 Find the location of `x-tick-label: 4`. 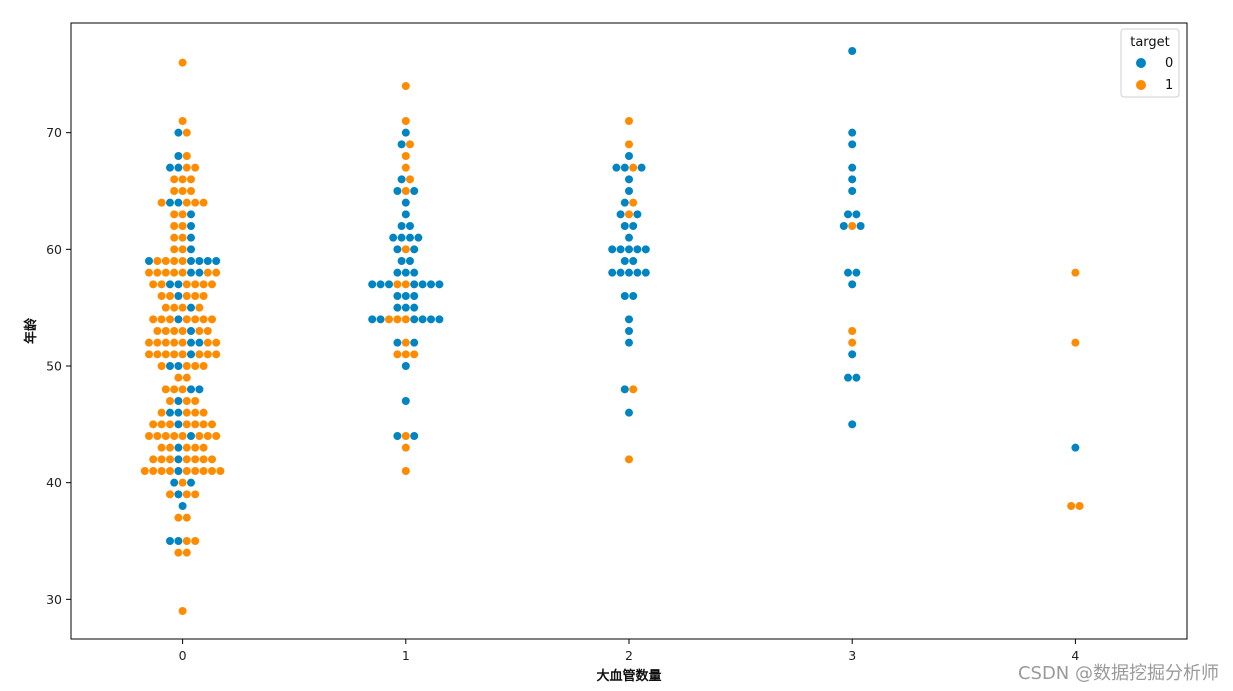

x-tick-label: 4 is located at coordinates (1075, 655).